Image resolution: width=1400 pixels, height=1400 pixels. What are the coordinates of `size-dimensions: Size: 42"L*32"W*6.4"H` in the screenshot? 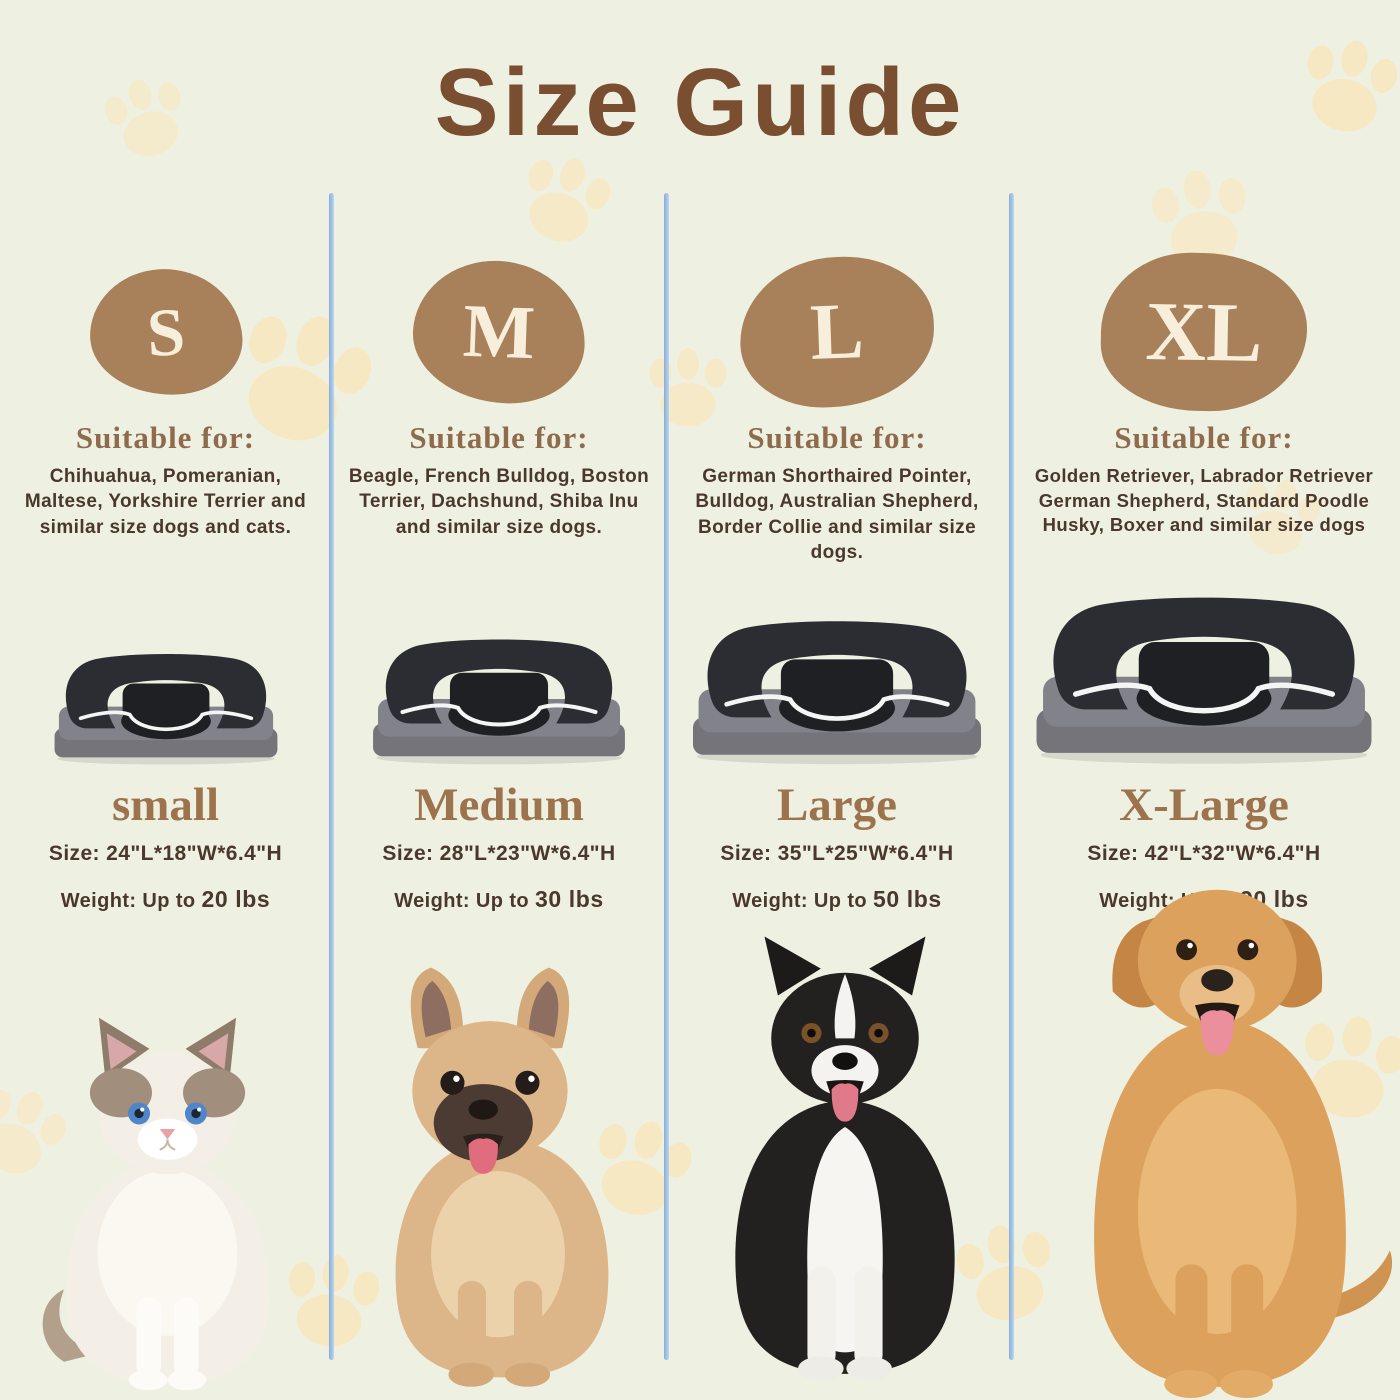 It's located at (1204, 853).